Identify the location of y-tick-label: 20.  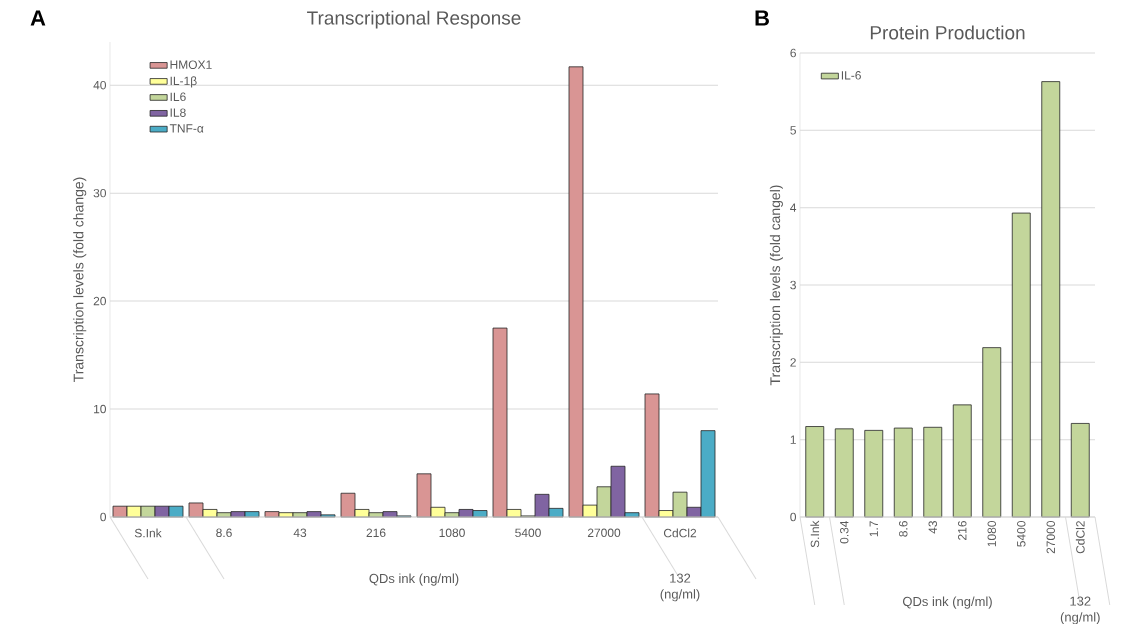
(99, 301).